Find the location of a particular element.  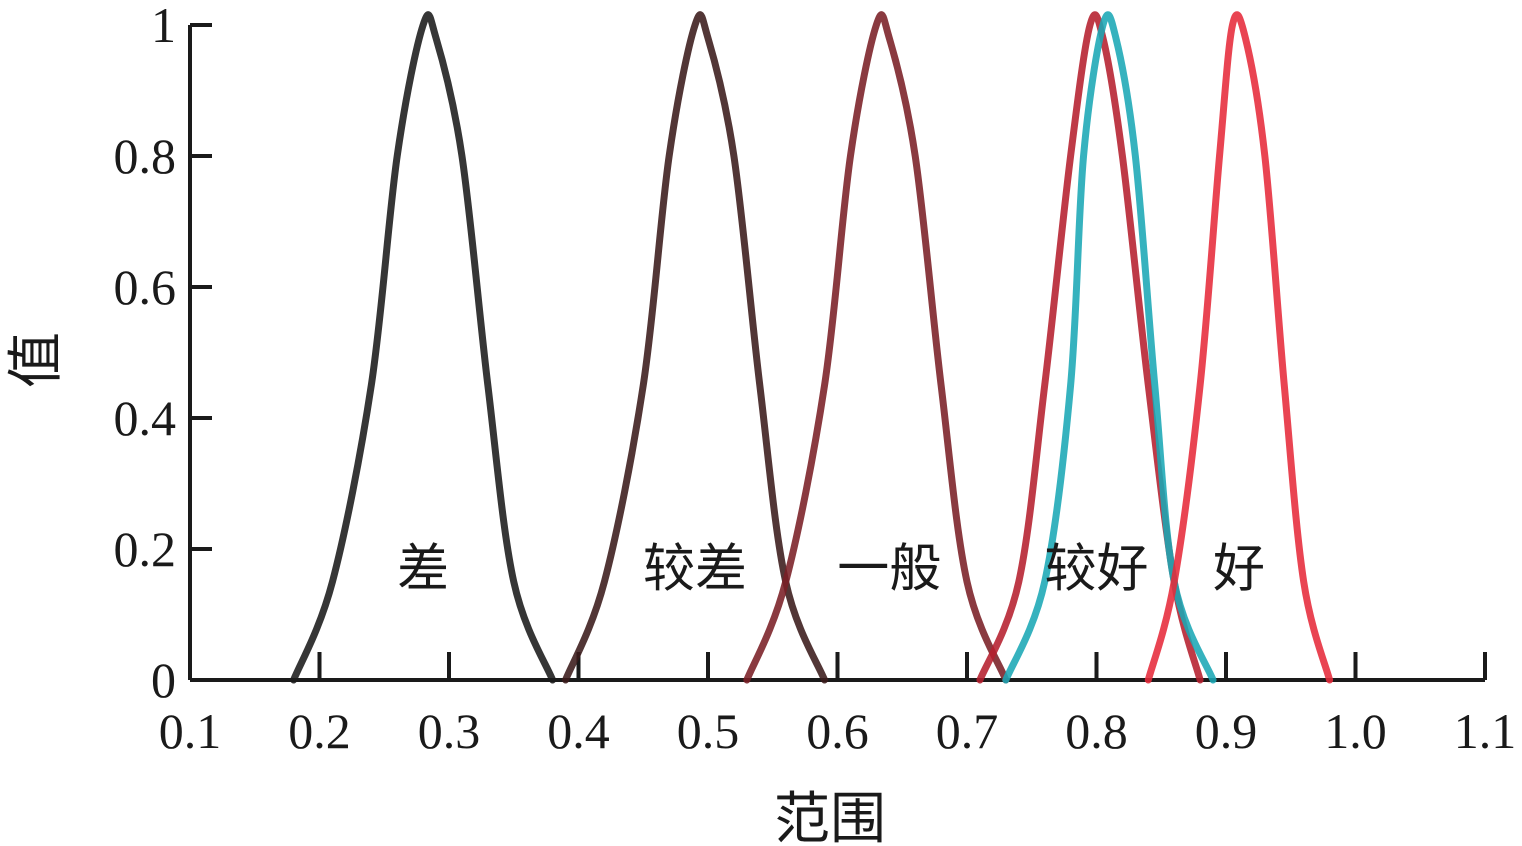

x-axis-title: 范围 is located at coordinates (830, 816).